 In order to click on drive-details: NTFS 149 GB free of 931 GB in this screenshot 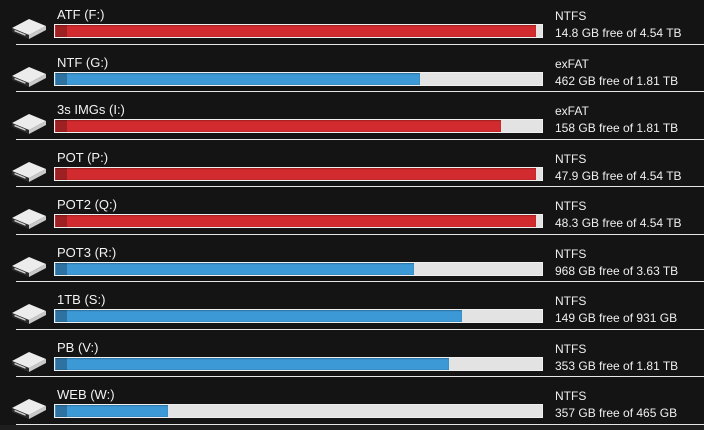, I will do `click(616, 309)`.